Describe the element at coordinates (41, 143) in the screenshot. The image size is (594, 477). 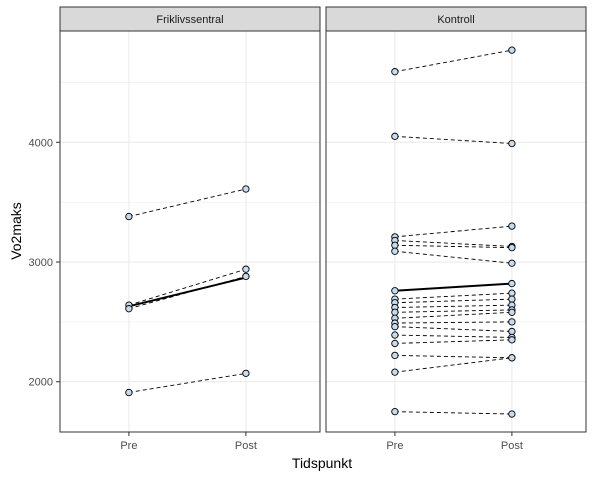
I see `y-tick-label: 4000` at that location.